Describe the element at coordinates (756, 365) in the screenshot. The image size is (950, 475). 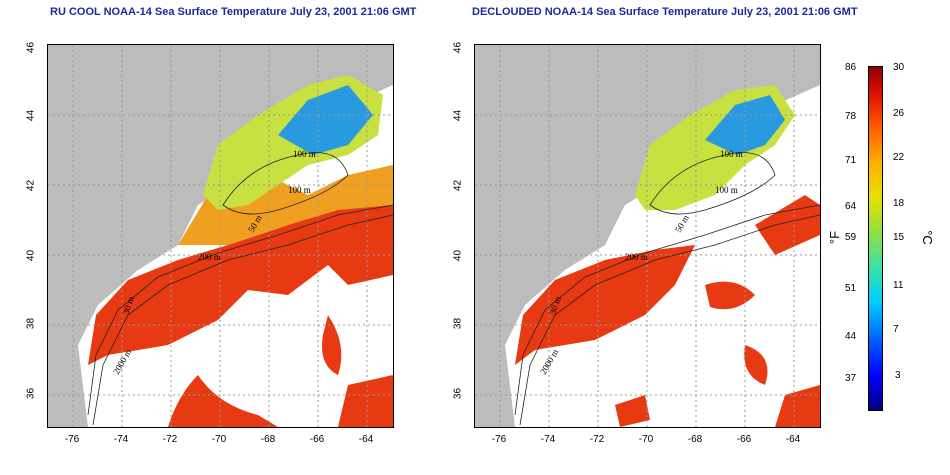
I see `warm-patch` at that location.